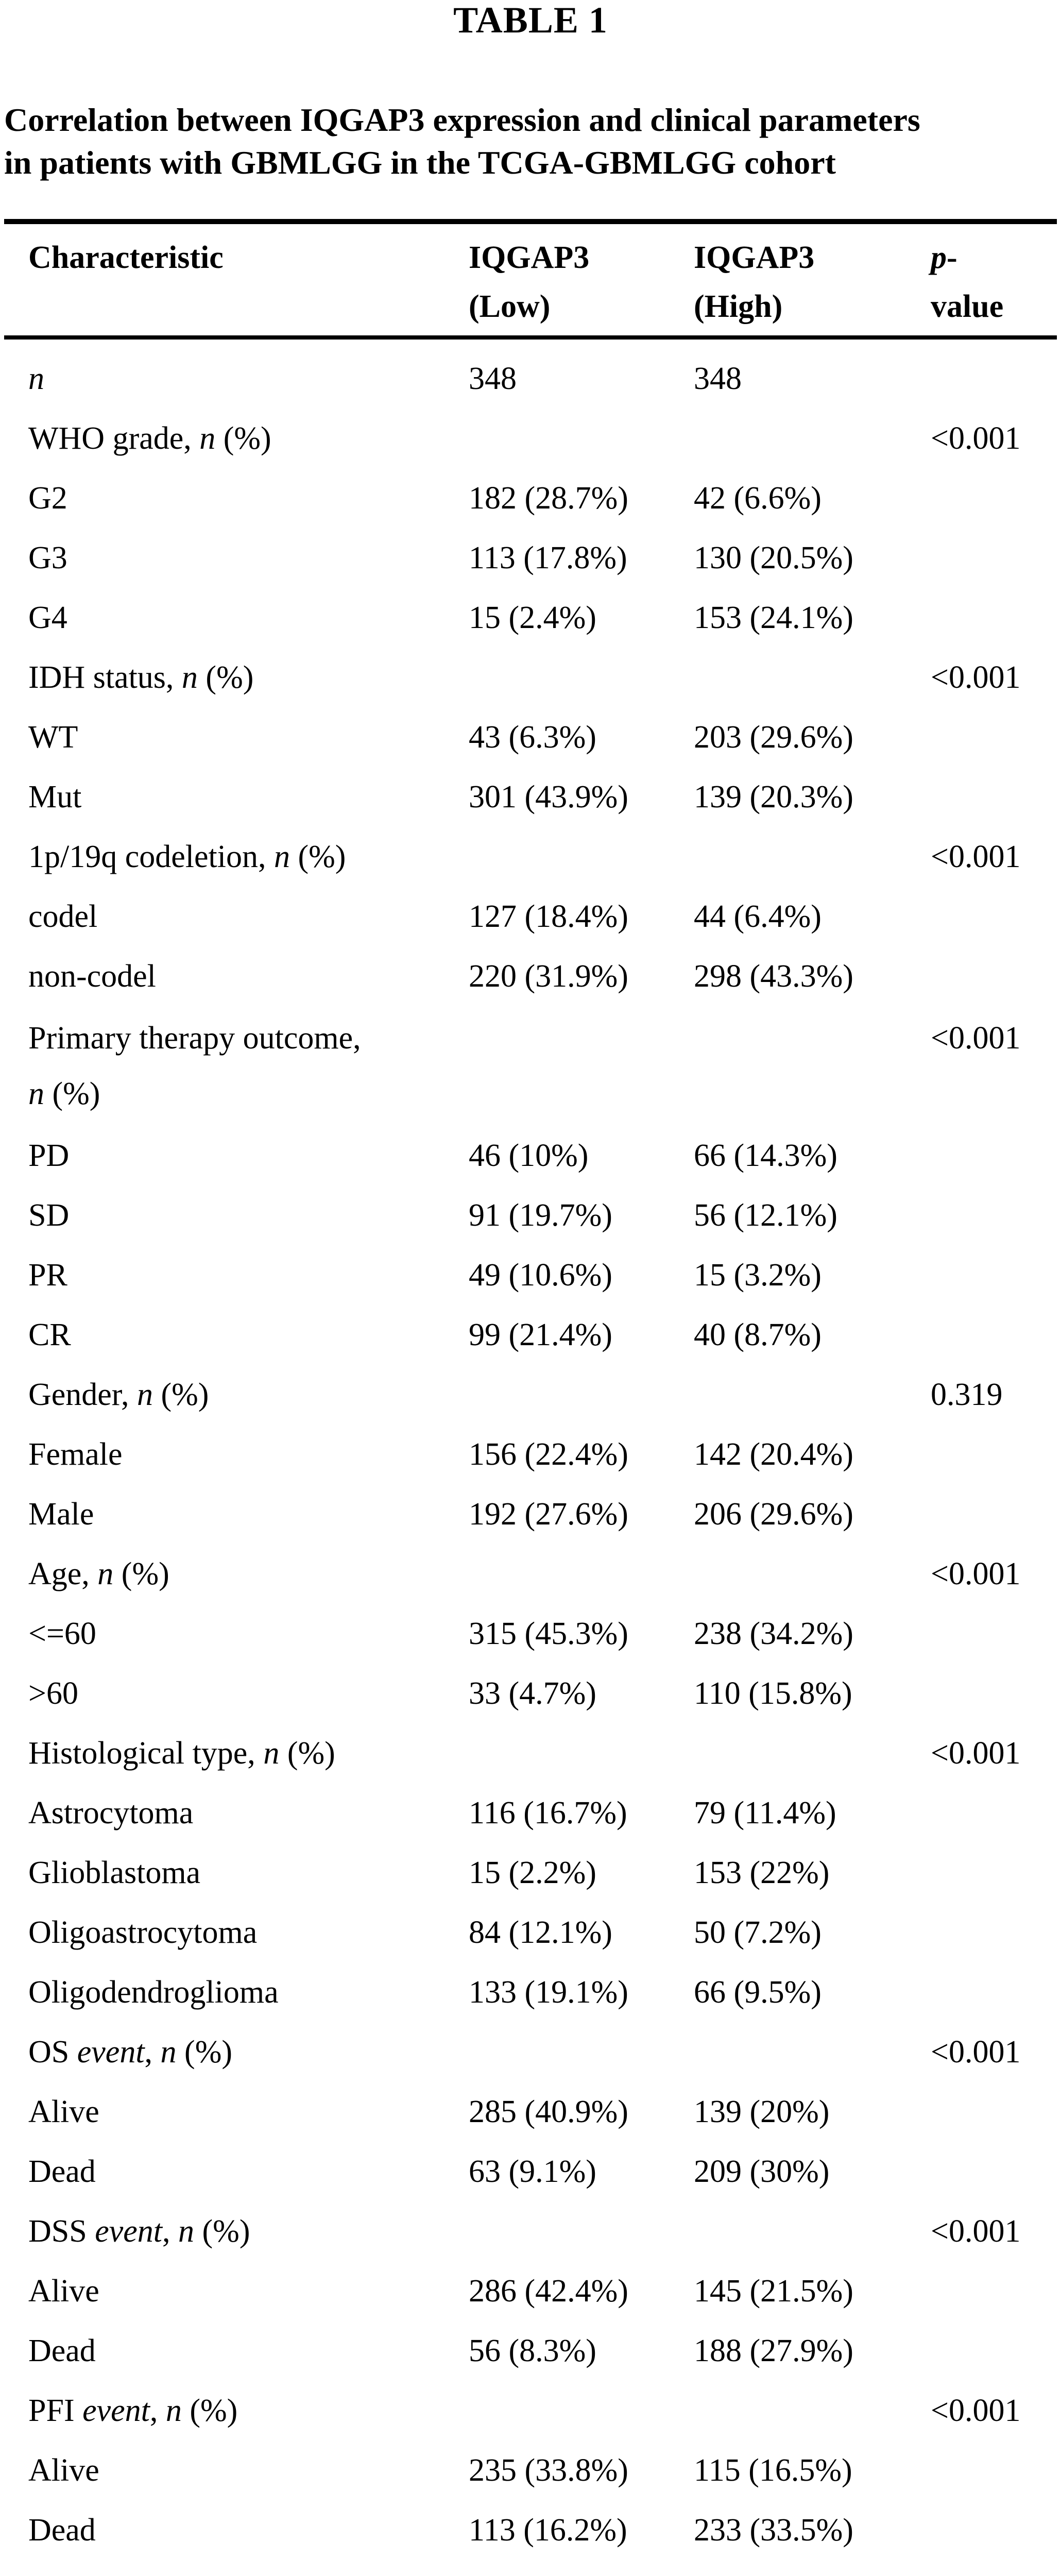 Image resolution: width=1061 pixels, height=2576 pixels. What do you see at coordinates (530, 857) in the screenshot?
I see `table-row: 1p/19q codeletion, n (%) <0.001` at bounding box center [530, 857].